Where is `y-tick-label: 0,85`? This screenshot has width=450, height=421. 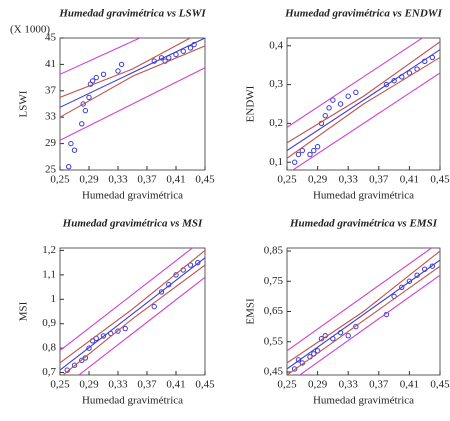 y-tick-label: 0,85 is located at coordinates (274, 251).